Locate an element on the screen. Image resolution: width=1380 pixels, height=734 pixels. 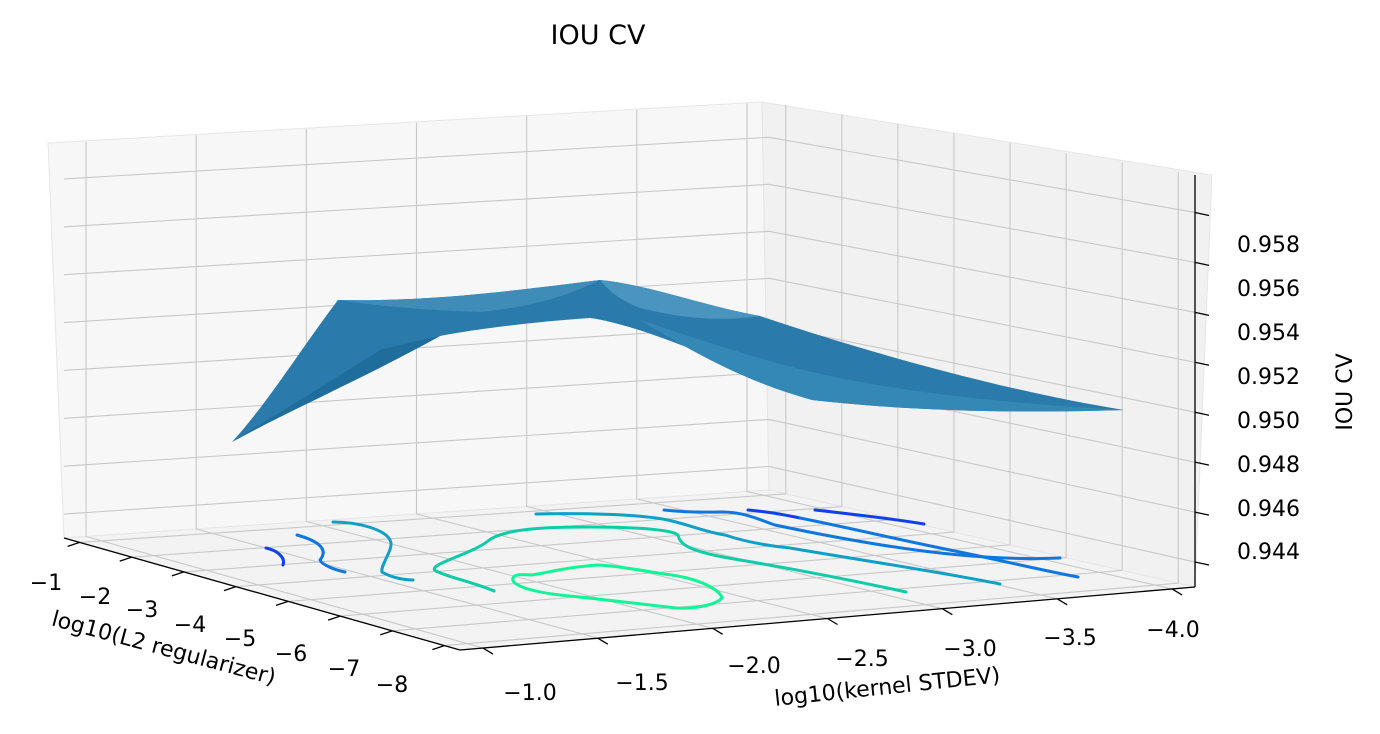
floor-contours is located at coordinates (672, 559).